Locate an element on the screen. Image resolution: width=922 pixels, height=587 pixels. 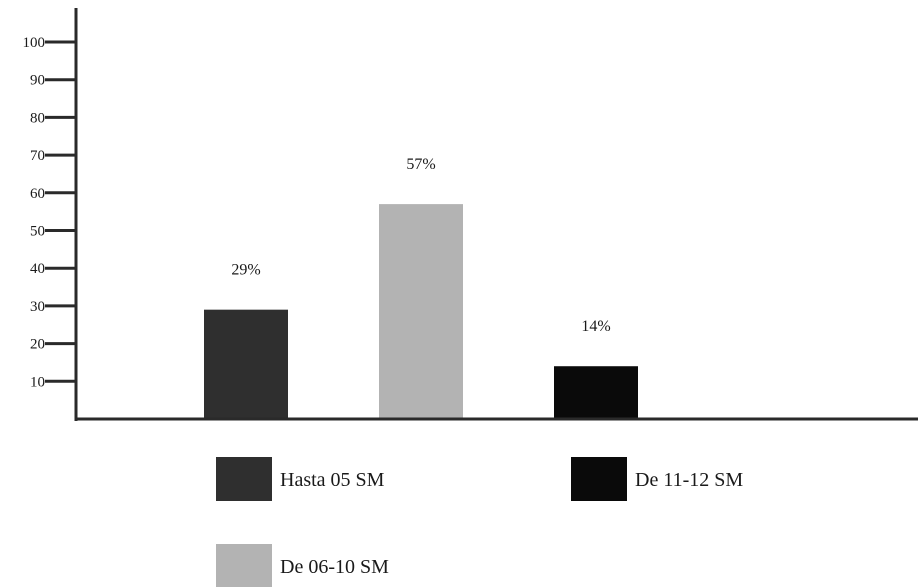
y-tick-label: 70 is located at coordinates (37, 156).